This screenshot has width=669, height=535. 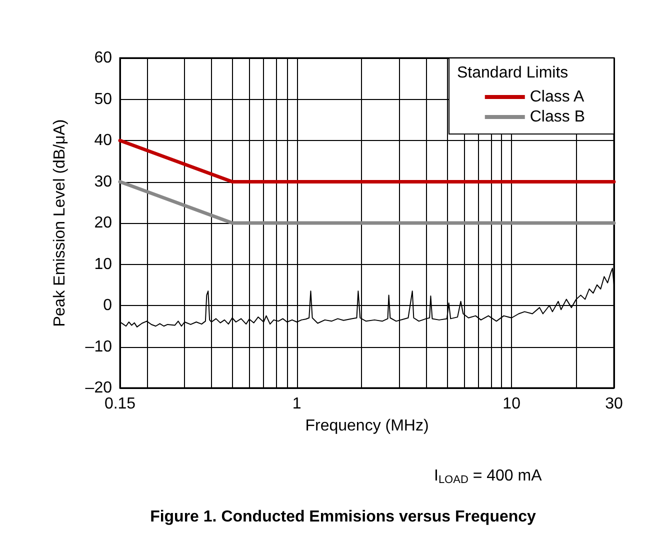 What do you see at coordinates (557, 97) in the screenshot?
I see `legend-label: Class A` at bounding box center [557, 97].